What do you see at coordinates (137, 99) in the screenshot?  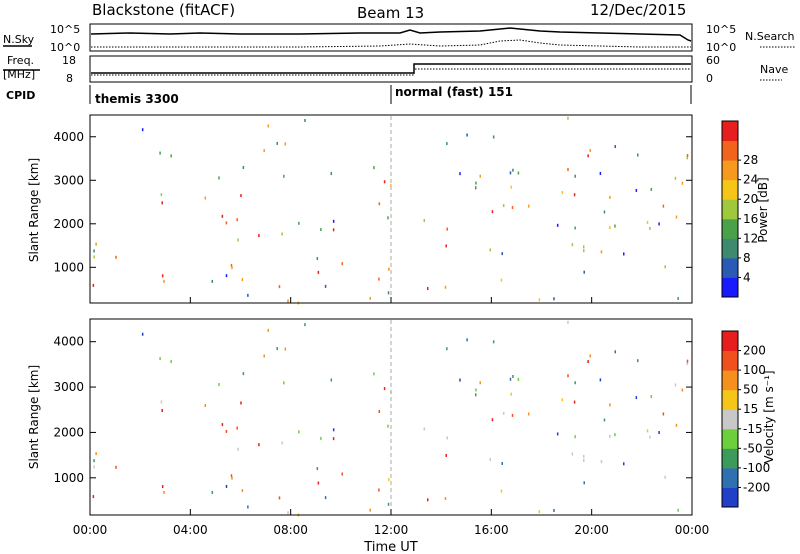 I see `cpid-program-1: themis 3300` at bounding box center [137, 99].